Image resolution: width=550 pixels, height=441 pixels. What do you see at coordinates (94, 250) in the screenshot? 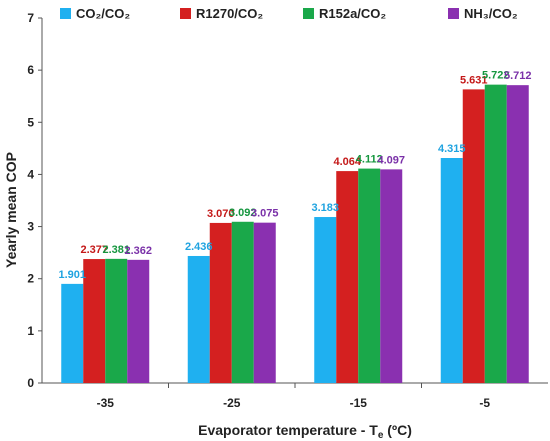
I see `data-label: 2.377` at bounding box center [94, 250].